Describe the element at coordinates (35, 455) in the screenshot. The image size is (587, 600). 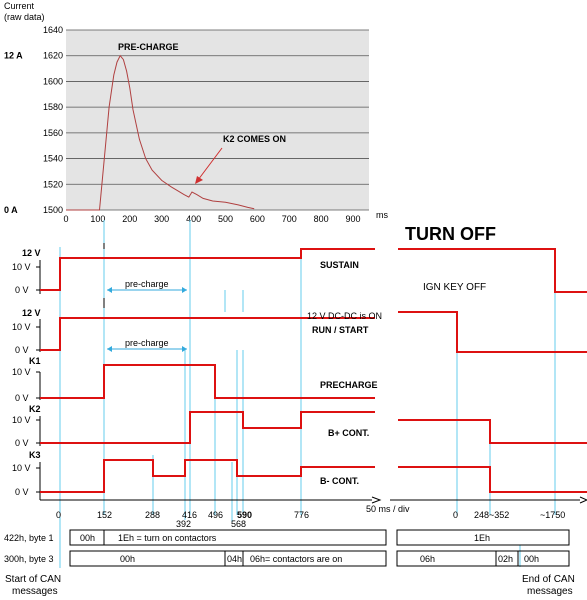
I see `k3-label: K3` at that location.